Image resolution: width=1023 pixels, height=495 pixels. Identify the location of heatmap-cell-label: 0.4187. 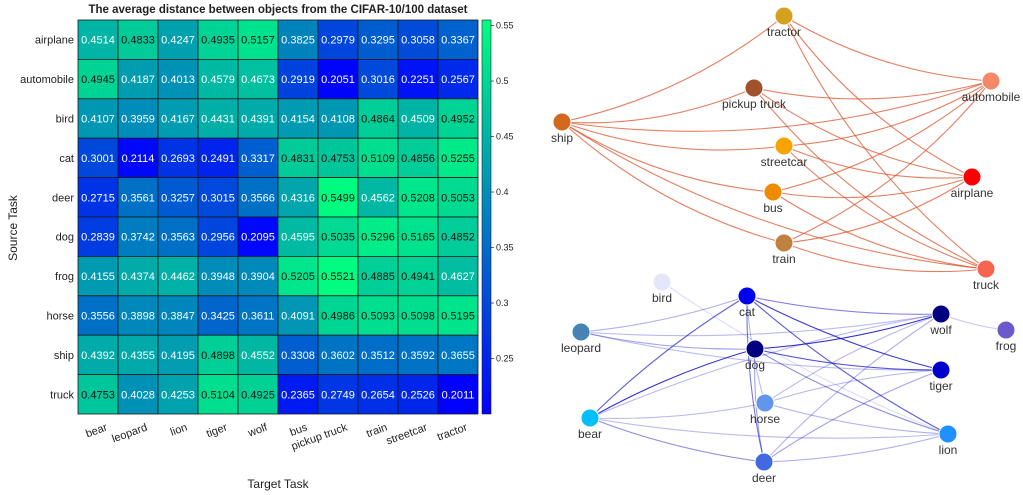
(138, 80).